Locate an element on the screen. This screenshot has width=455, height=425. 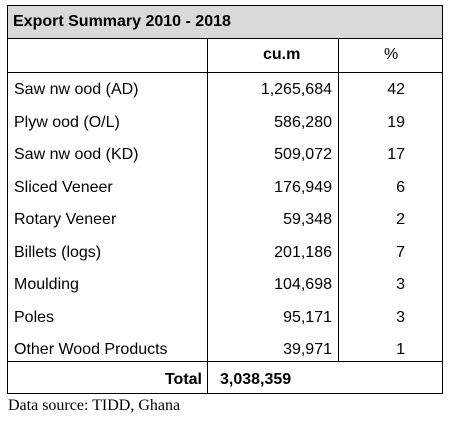
row-product: Poles is located at coordinates (34, 317).